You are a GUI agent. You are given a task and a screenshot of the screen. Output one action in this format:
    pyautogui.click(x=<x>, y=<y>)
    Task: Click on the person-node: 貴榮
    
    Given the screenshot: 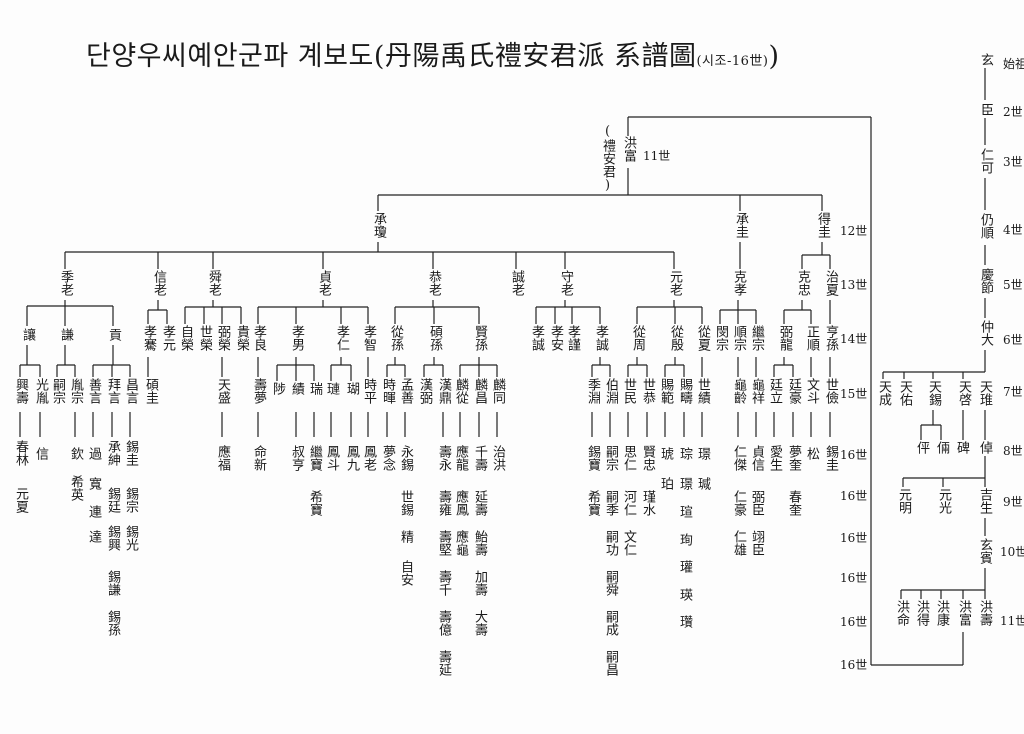 What is the action you would take?
    pyautogui.click(x=241, y=338)
    